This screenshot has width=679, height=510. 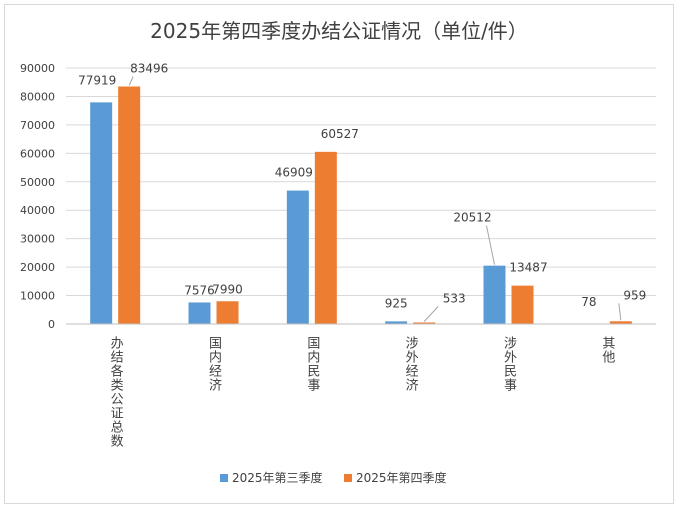 What do you see at coordinates (588, 302) in the screenshot?
I see `data-label: 78` at bounding box center [588, 302].